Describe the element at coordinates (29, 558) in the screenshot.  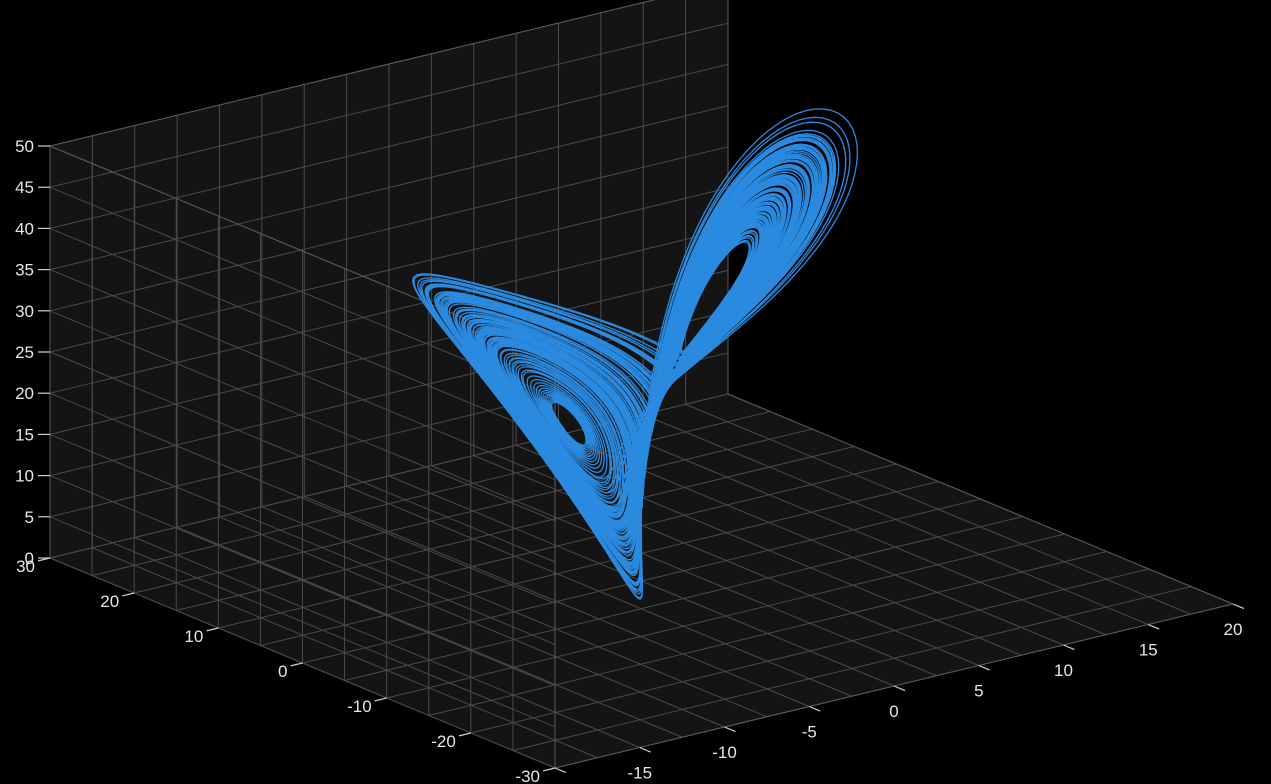
I see `z-tick-label: 0` at that location.